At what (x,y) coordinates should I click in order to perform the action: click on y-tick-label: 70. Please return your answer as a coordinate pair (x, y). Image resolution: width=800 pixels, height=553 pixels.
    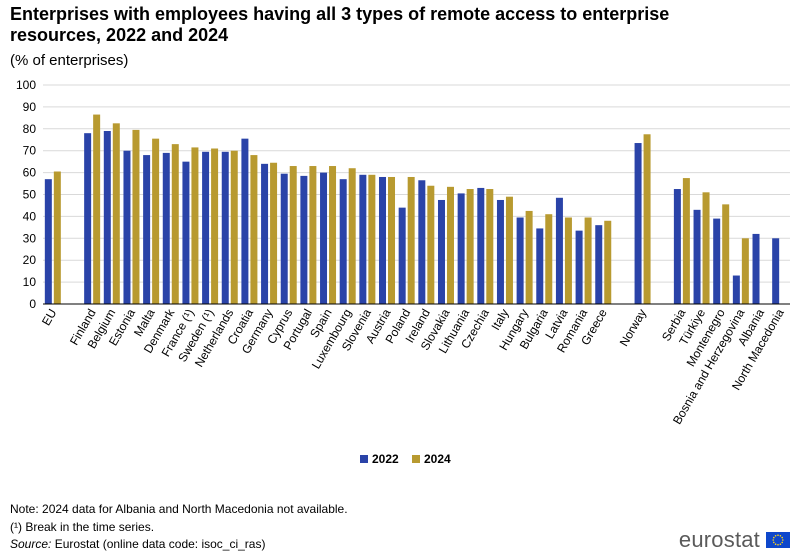
    Looking at the image, I should click on (30, 151).